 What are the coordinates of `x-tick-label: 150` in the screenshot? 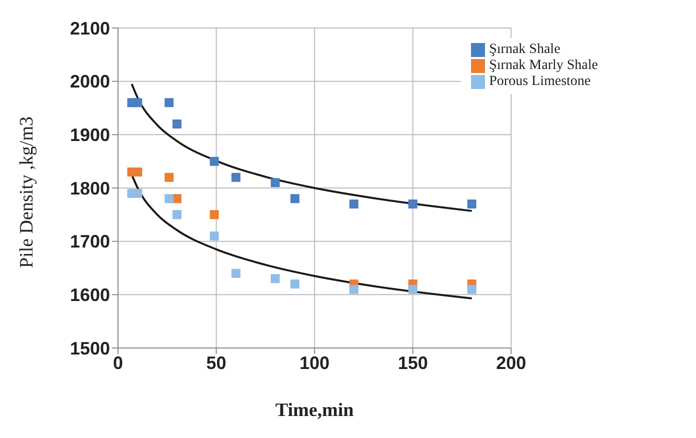 It's located at (413, 362).